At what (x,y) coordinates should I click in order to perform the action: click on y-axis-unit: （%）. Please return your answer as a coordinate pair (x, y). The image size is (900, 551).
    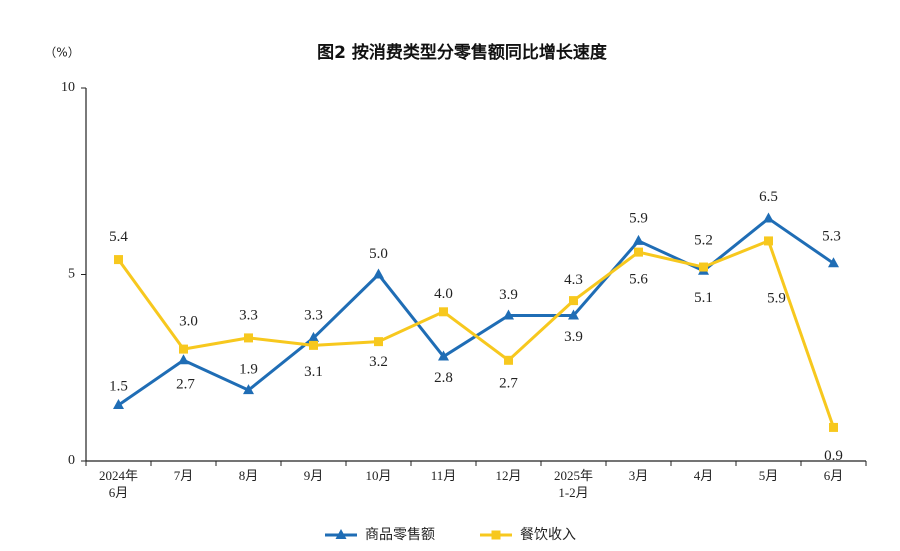
    Looking at the image, I should click on (61, 53).